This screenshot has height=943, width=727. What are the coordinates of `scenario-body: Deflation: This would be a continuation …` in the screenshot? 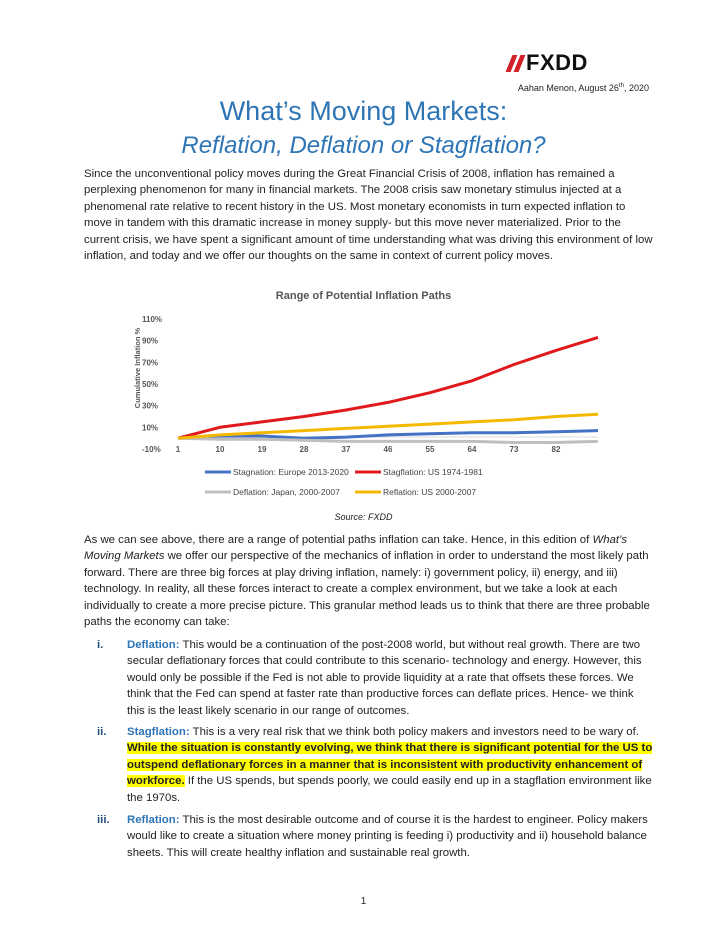 It's located at (390, 678).